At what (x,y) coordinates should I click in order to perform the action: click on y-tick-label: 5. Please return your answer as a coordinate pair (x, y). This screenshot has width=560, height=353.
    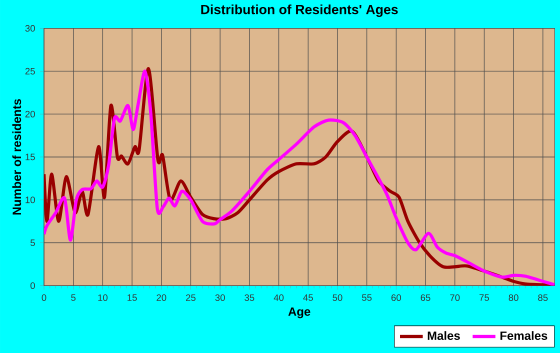
    Looking at the image, I should click on (32, 243).